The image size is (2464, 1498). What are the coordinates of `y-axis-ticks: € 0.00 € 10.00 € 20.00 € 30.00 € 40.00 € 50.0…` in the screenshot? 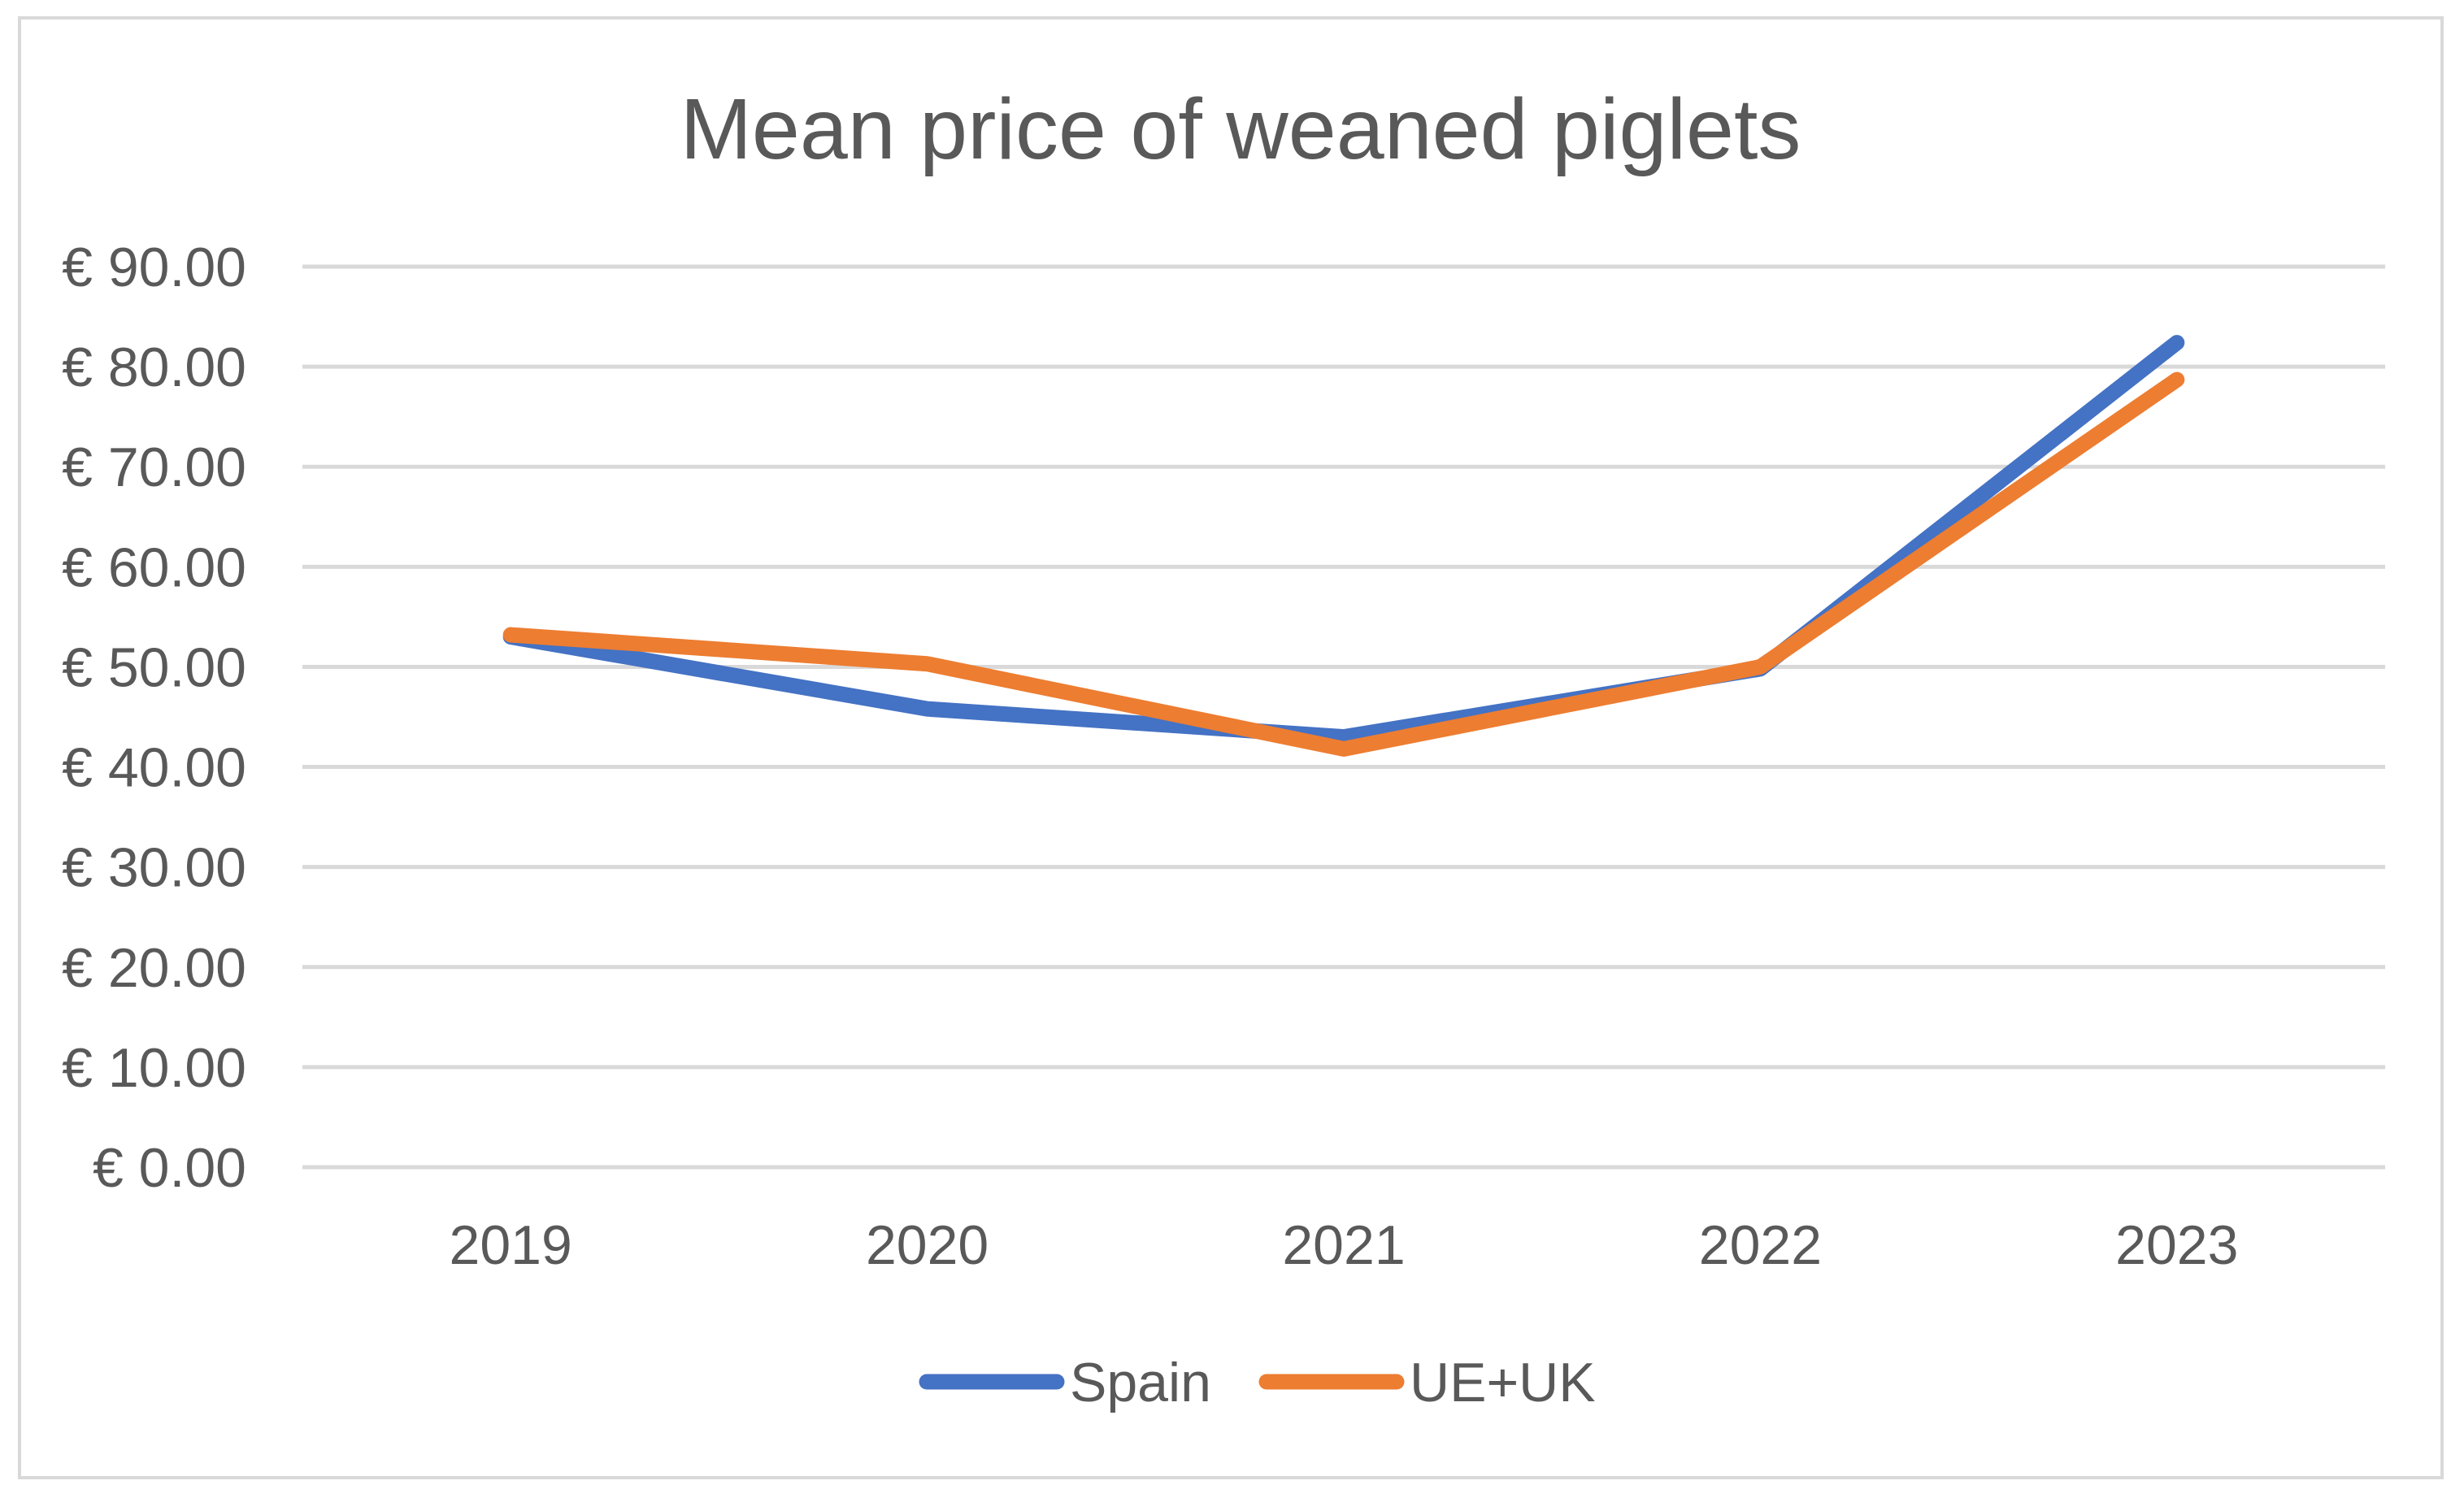 It's located at (154, 718).